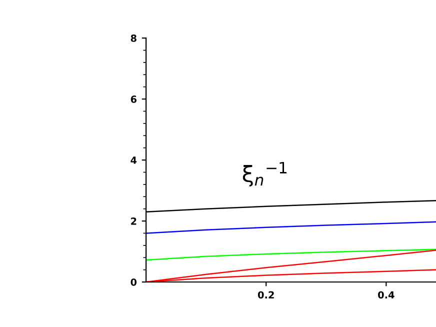 This screenshot has width=436, height=327. Describe the element at coordinates (133, 160) in the screenshot. I see `y-tick-label: 4` at that location.